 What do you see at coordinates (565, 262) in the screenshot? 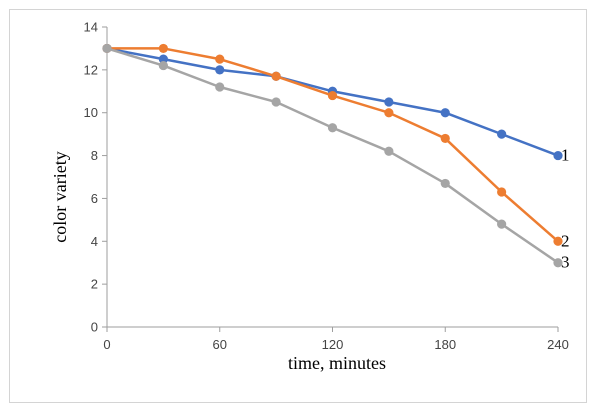
I see `series-label-3: 3` at bounding box center [565, 262].